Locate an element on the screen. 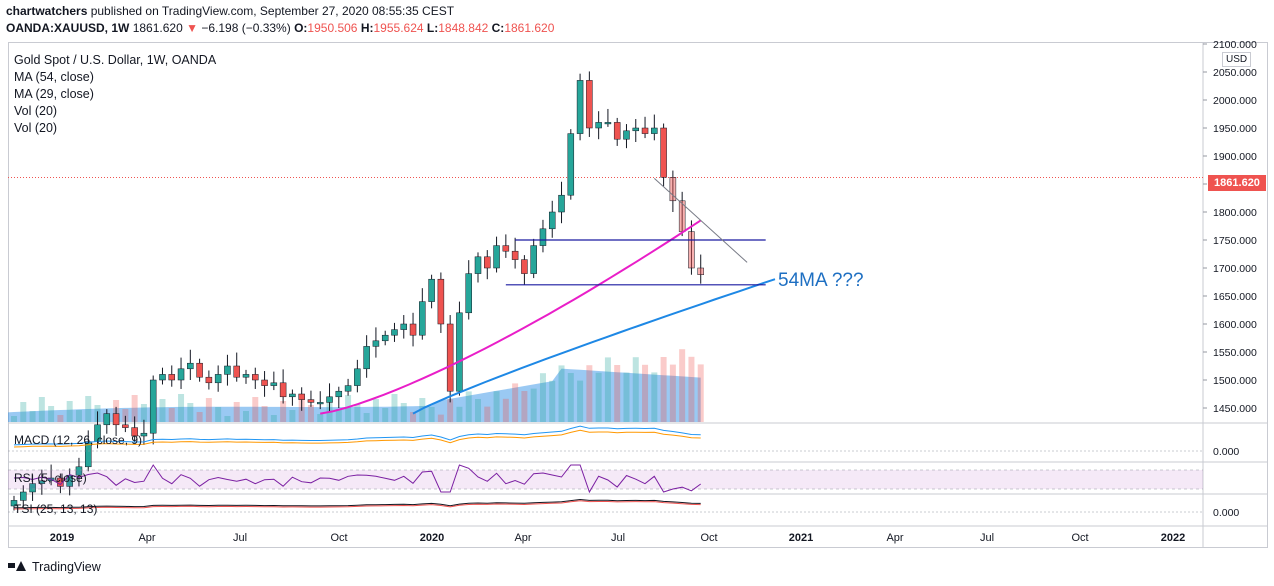 The width and height of the screenshot is (1274, 586). tsi-label: TSI (25, 13, 13) is located at coordinates (56, 509).